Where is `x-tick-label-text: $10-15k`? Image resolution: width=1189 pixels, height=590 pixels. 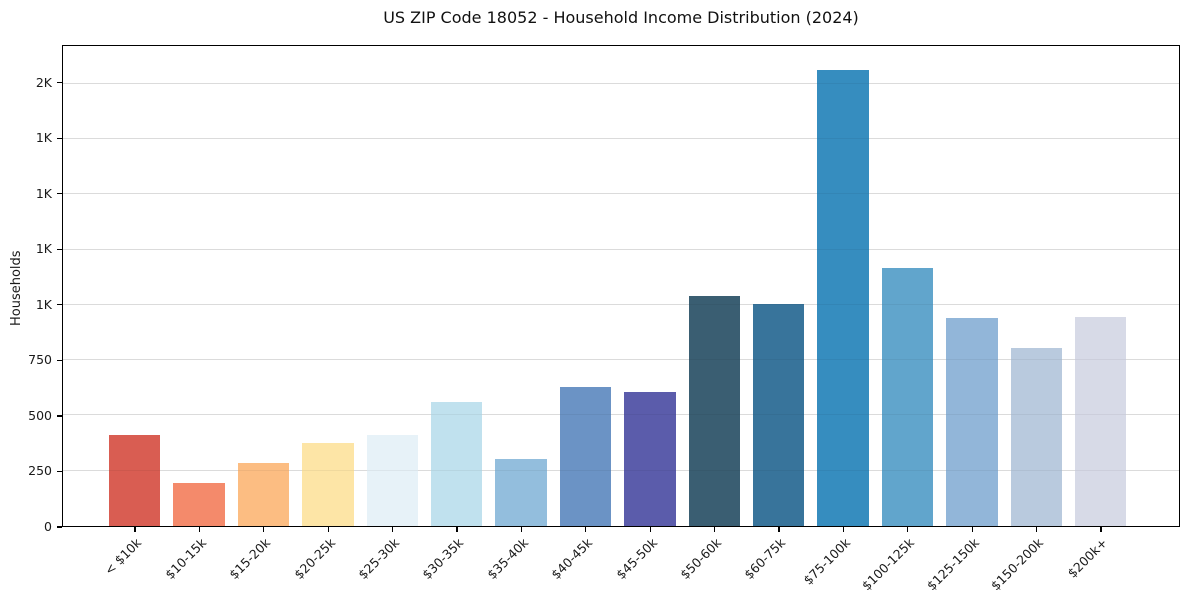
x-tick-label-text: $10-15k is located at coordinates (185, 559).